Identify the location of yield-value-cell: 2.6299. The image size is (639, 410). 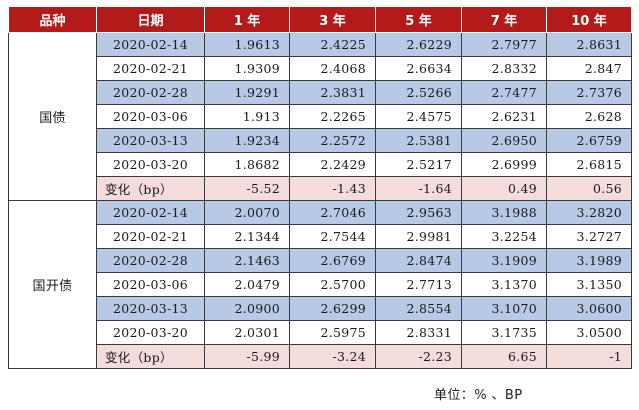
(332, 308).